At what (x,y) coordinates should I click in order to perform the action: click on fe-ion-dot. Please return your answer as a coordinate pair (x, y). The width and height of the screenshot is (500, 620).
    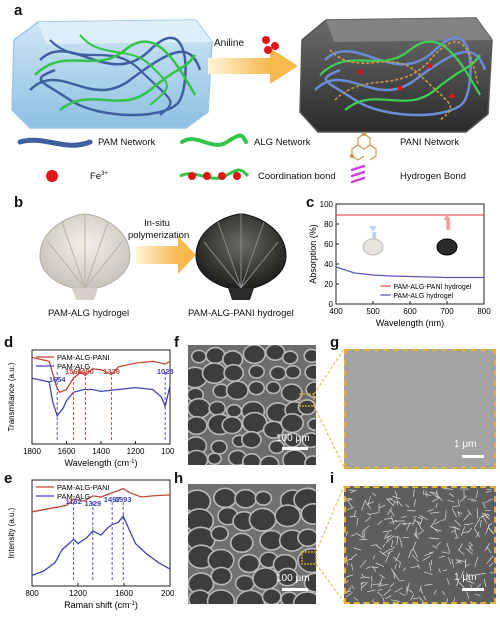
    Looking at the image, I should click on (266, 40).